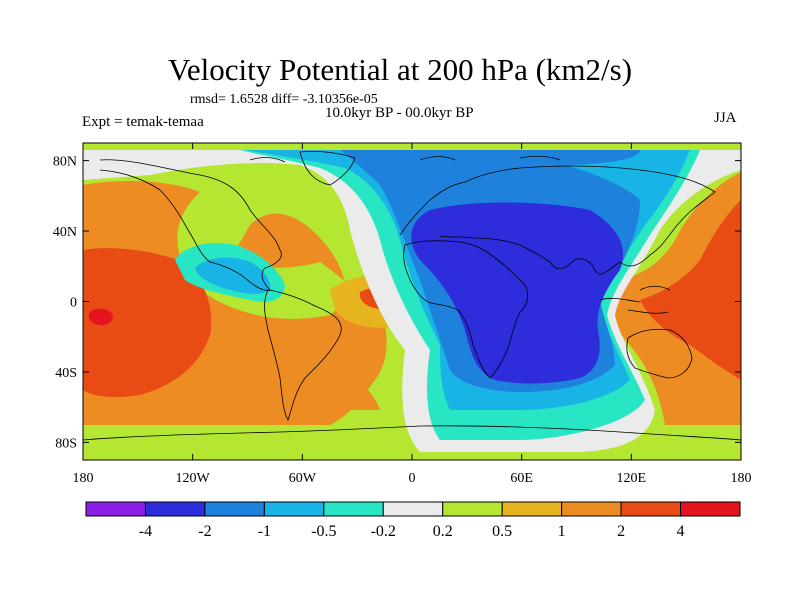  Describe the element at coordinates (327, 168) in the screenshot. I see `coast-greenland` at that location.